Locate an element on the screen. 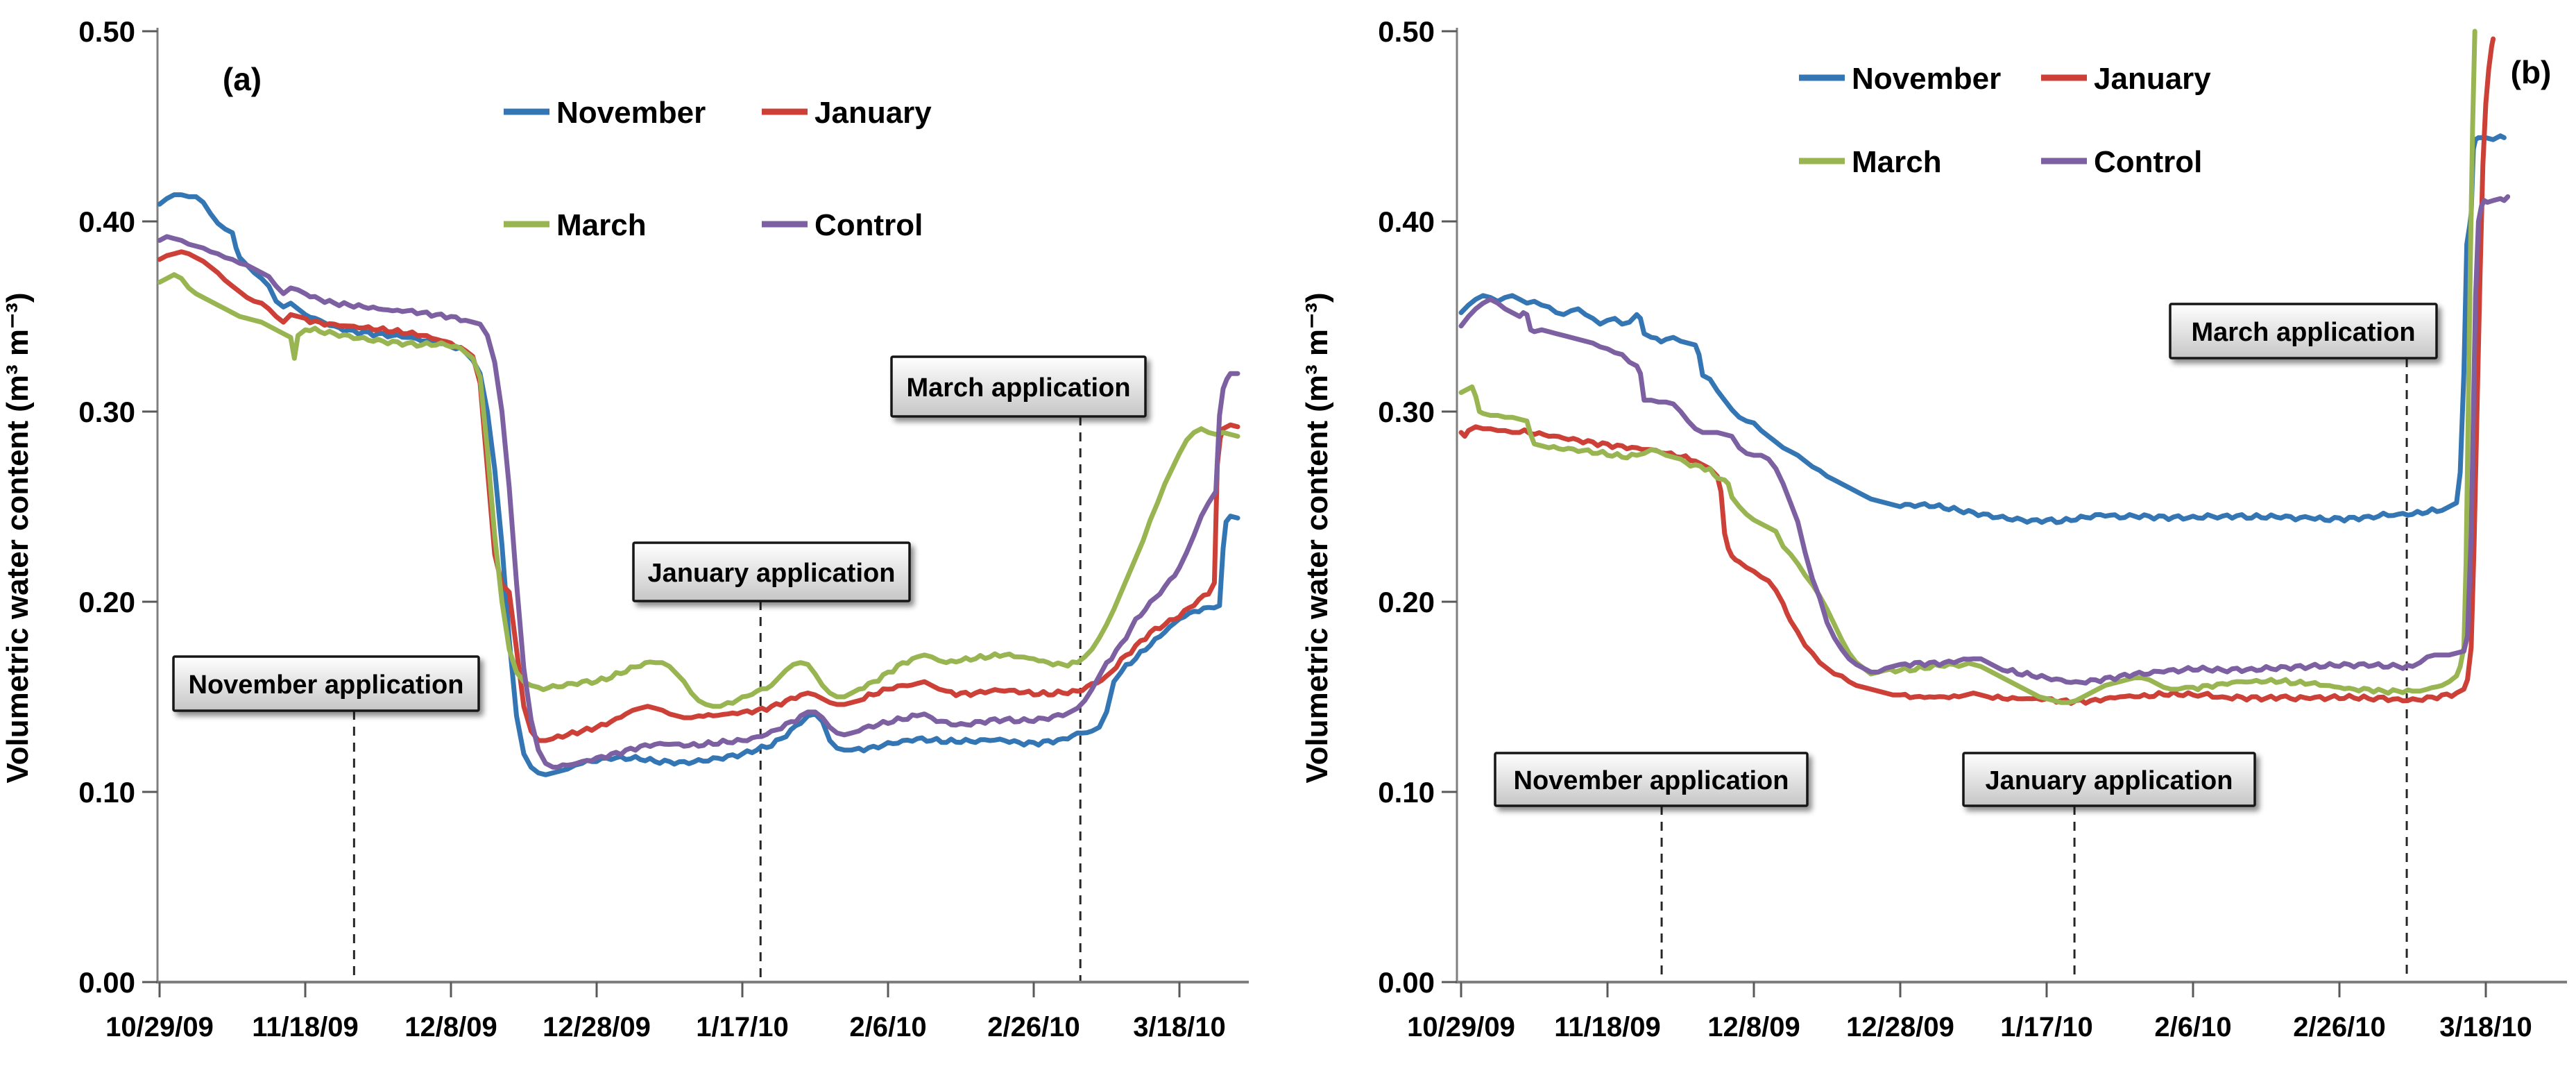 The height and width of the screenshot is (1073, 2576). panel-label-a: (a) is located at coordinates (242, 79).